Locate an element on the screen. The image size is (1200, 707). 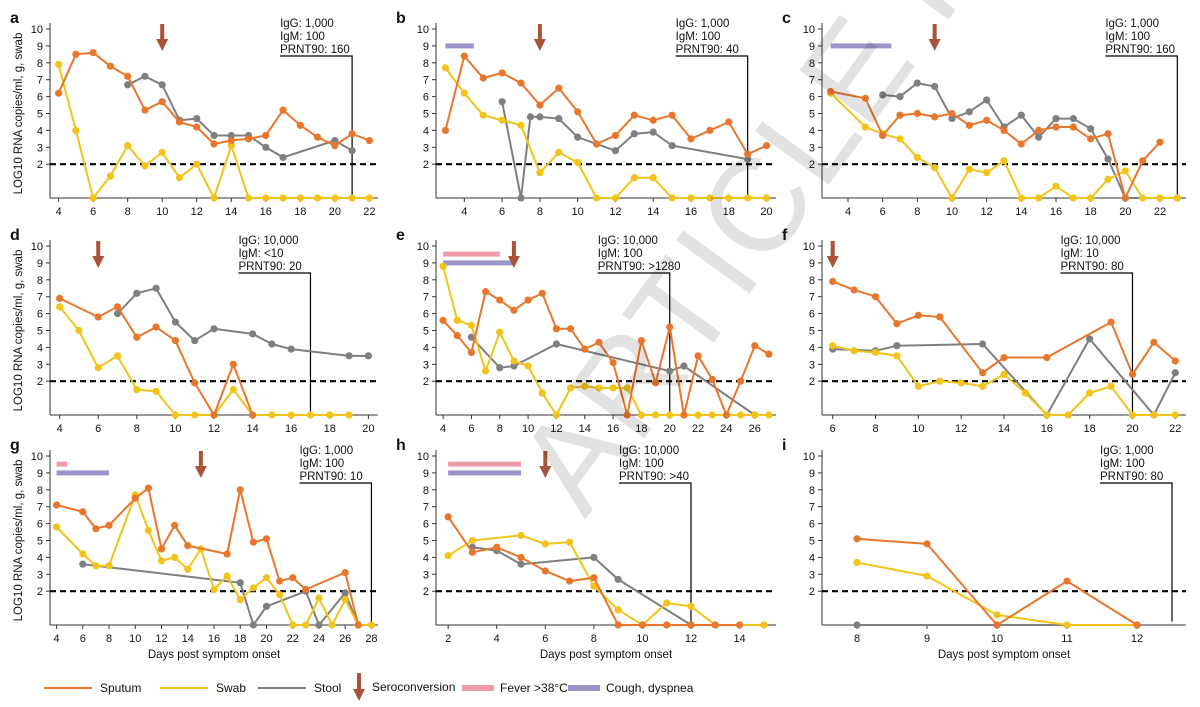
prnt90-label: PRNT90: >40 is located at coordinates (654, 477).